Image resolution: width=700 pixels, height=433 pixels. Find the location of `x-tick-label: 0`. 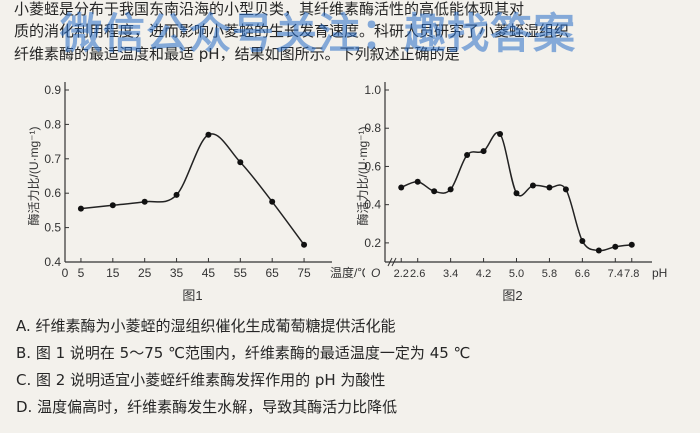

x-tick-label: 0 is located at coordinates (65, 273).